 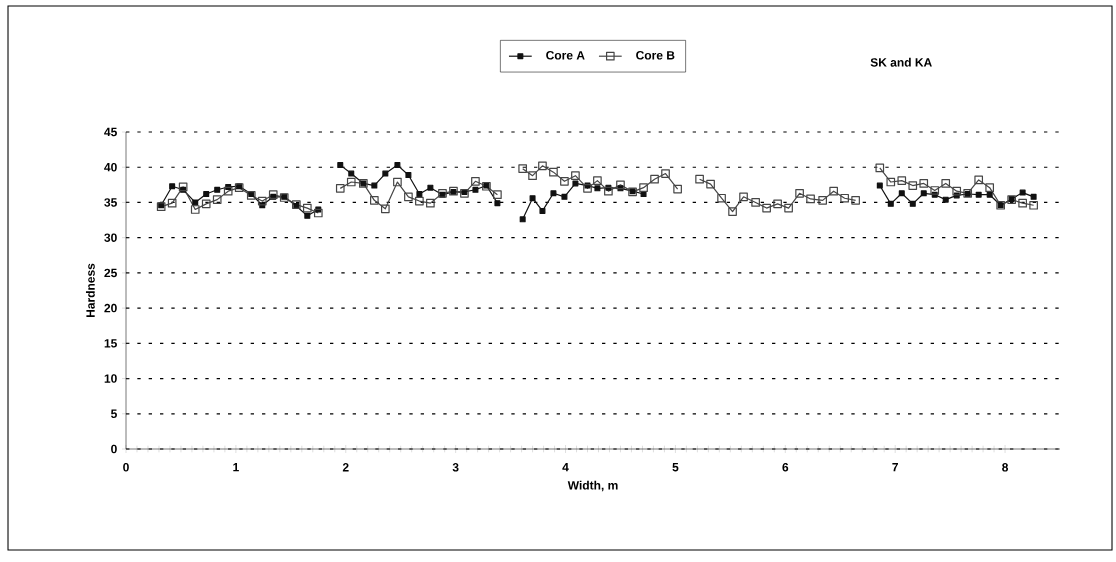 I want to click on y-tick-label: 25, so click(x=110, y=273).